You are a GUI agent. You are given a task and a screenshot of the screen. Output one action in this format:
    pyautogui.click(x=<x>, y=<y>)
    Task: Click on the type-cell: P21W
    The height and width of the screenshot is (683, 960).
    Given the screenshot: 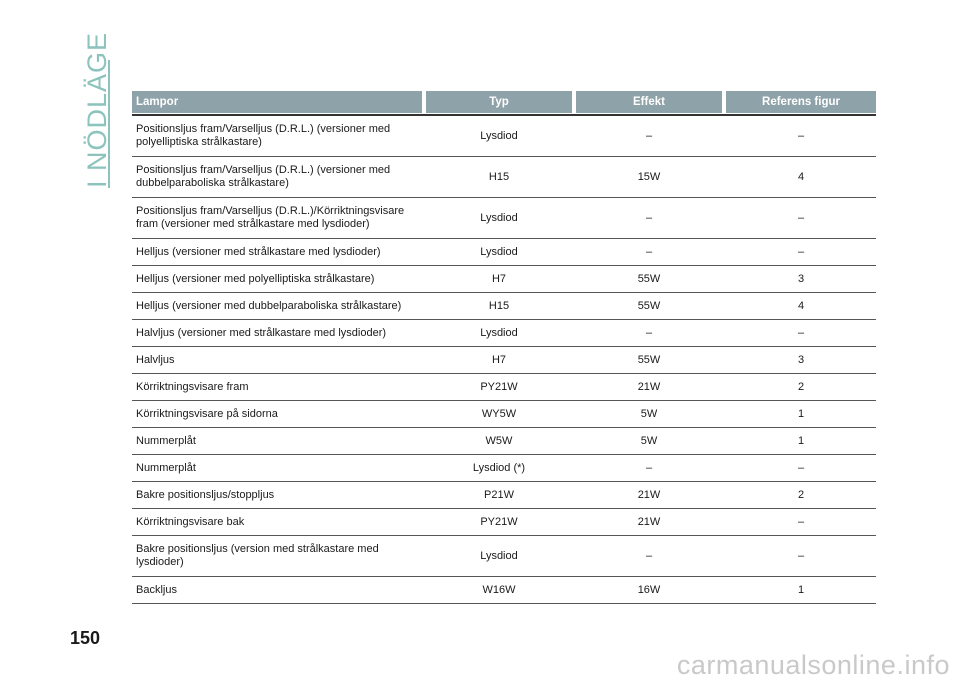 What is the action you would take?
    pyautogui.click(x=499, y=495)
    